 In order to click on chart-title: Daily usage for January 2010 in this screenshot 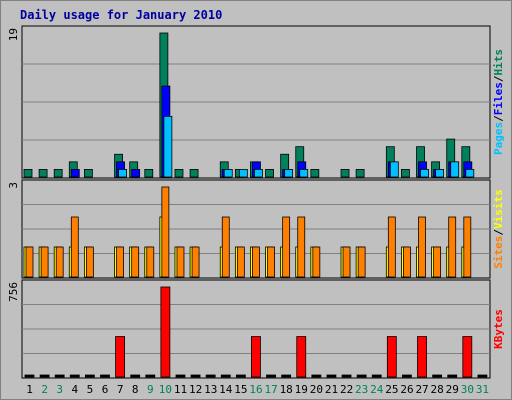, I will do `click(121, 15)`.